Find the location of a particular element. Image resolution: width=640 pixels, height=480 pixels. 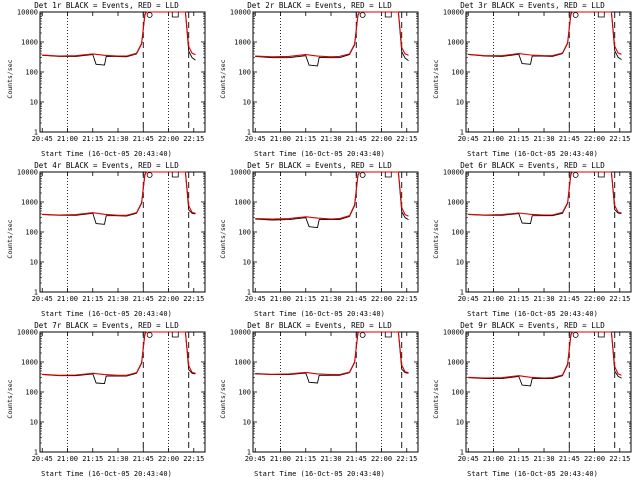

y-axis-title: Counts/sec is located at coordinates (223, 239).